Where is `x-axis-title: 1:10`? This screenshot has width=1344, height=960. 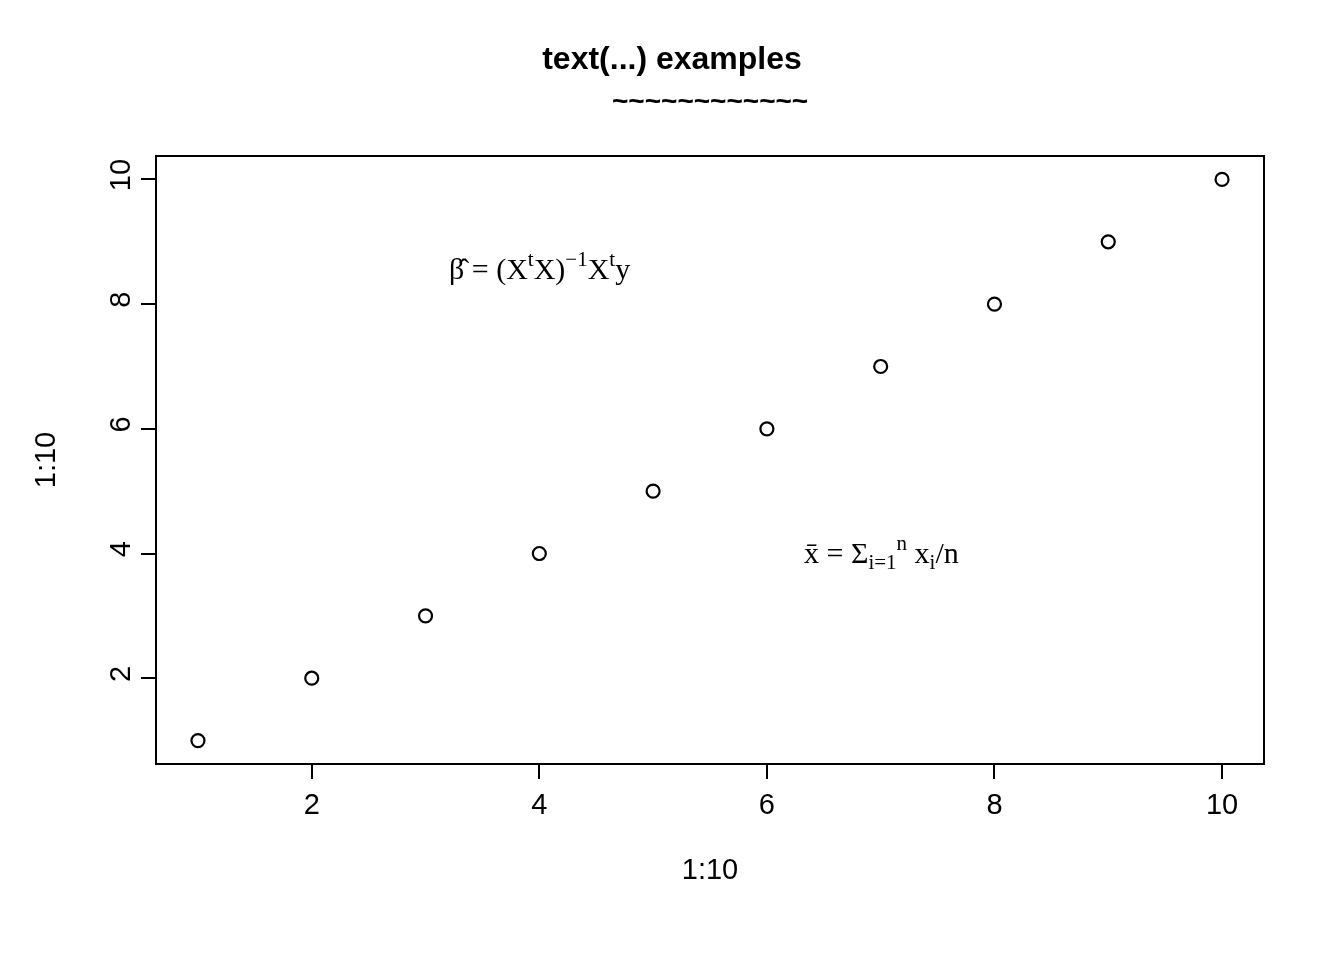
x-axis-title: 1:10 is located at coordinates (710, 868).